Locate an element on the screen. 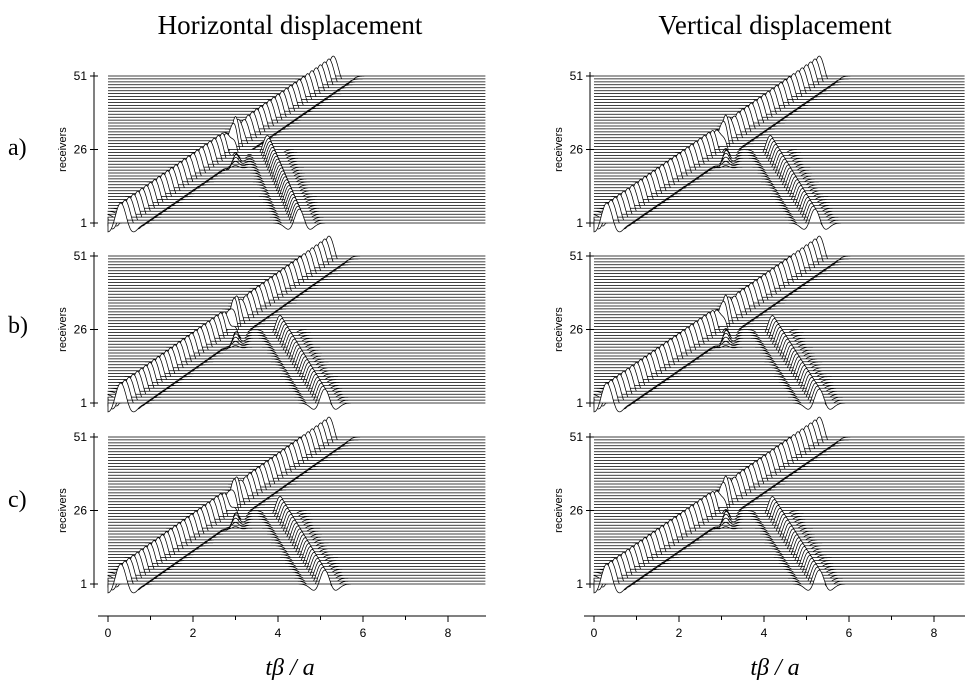  panel-1-1: 1 26 51 receivers is located at coordinates (759, 324).